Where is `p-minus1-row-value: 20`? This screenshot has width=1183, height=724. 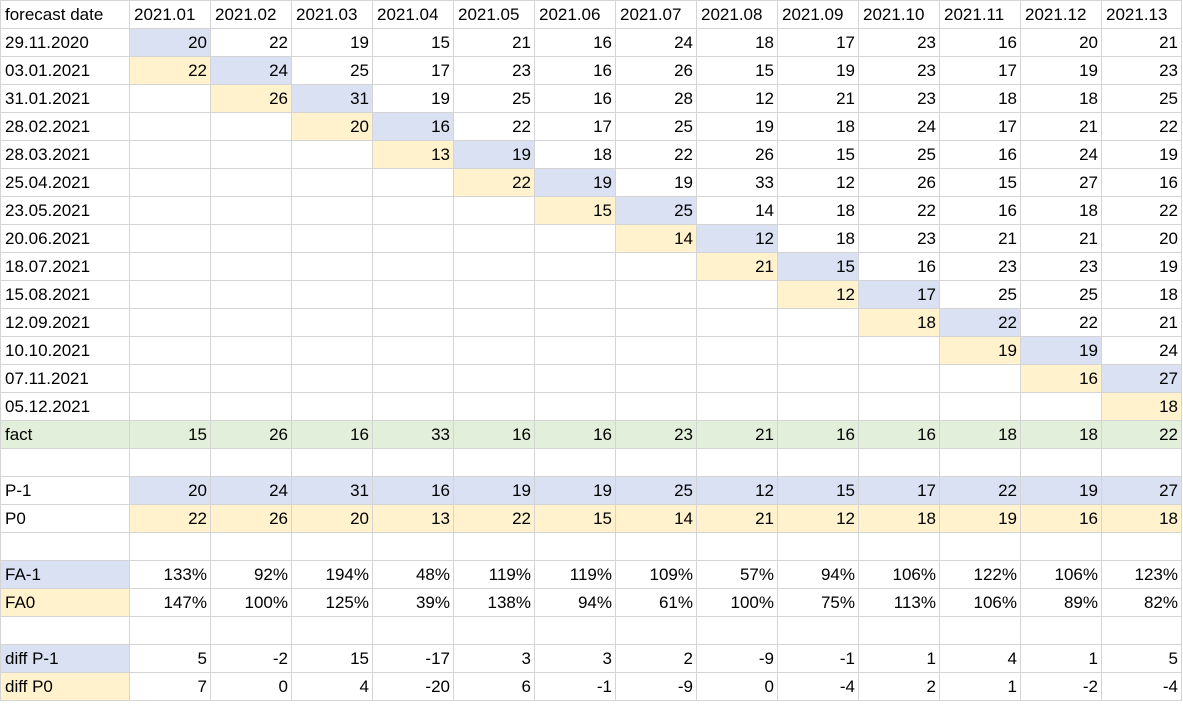
p-minus1-row-value: 20 is located at coordinates (170, 490).